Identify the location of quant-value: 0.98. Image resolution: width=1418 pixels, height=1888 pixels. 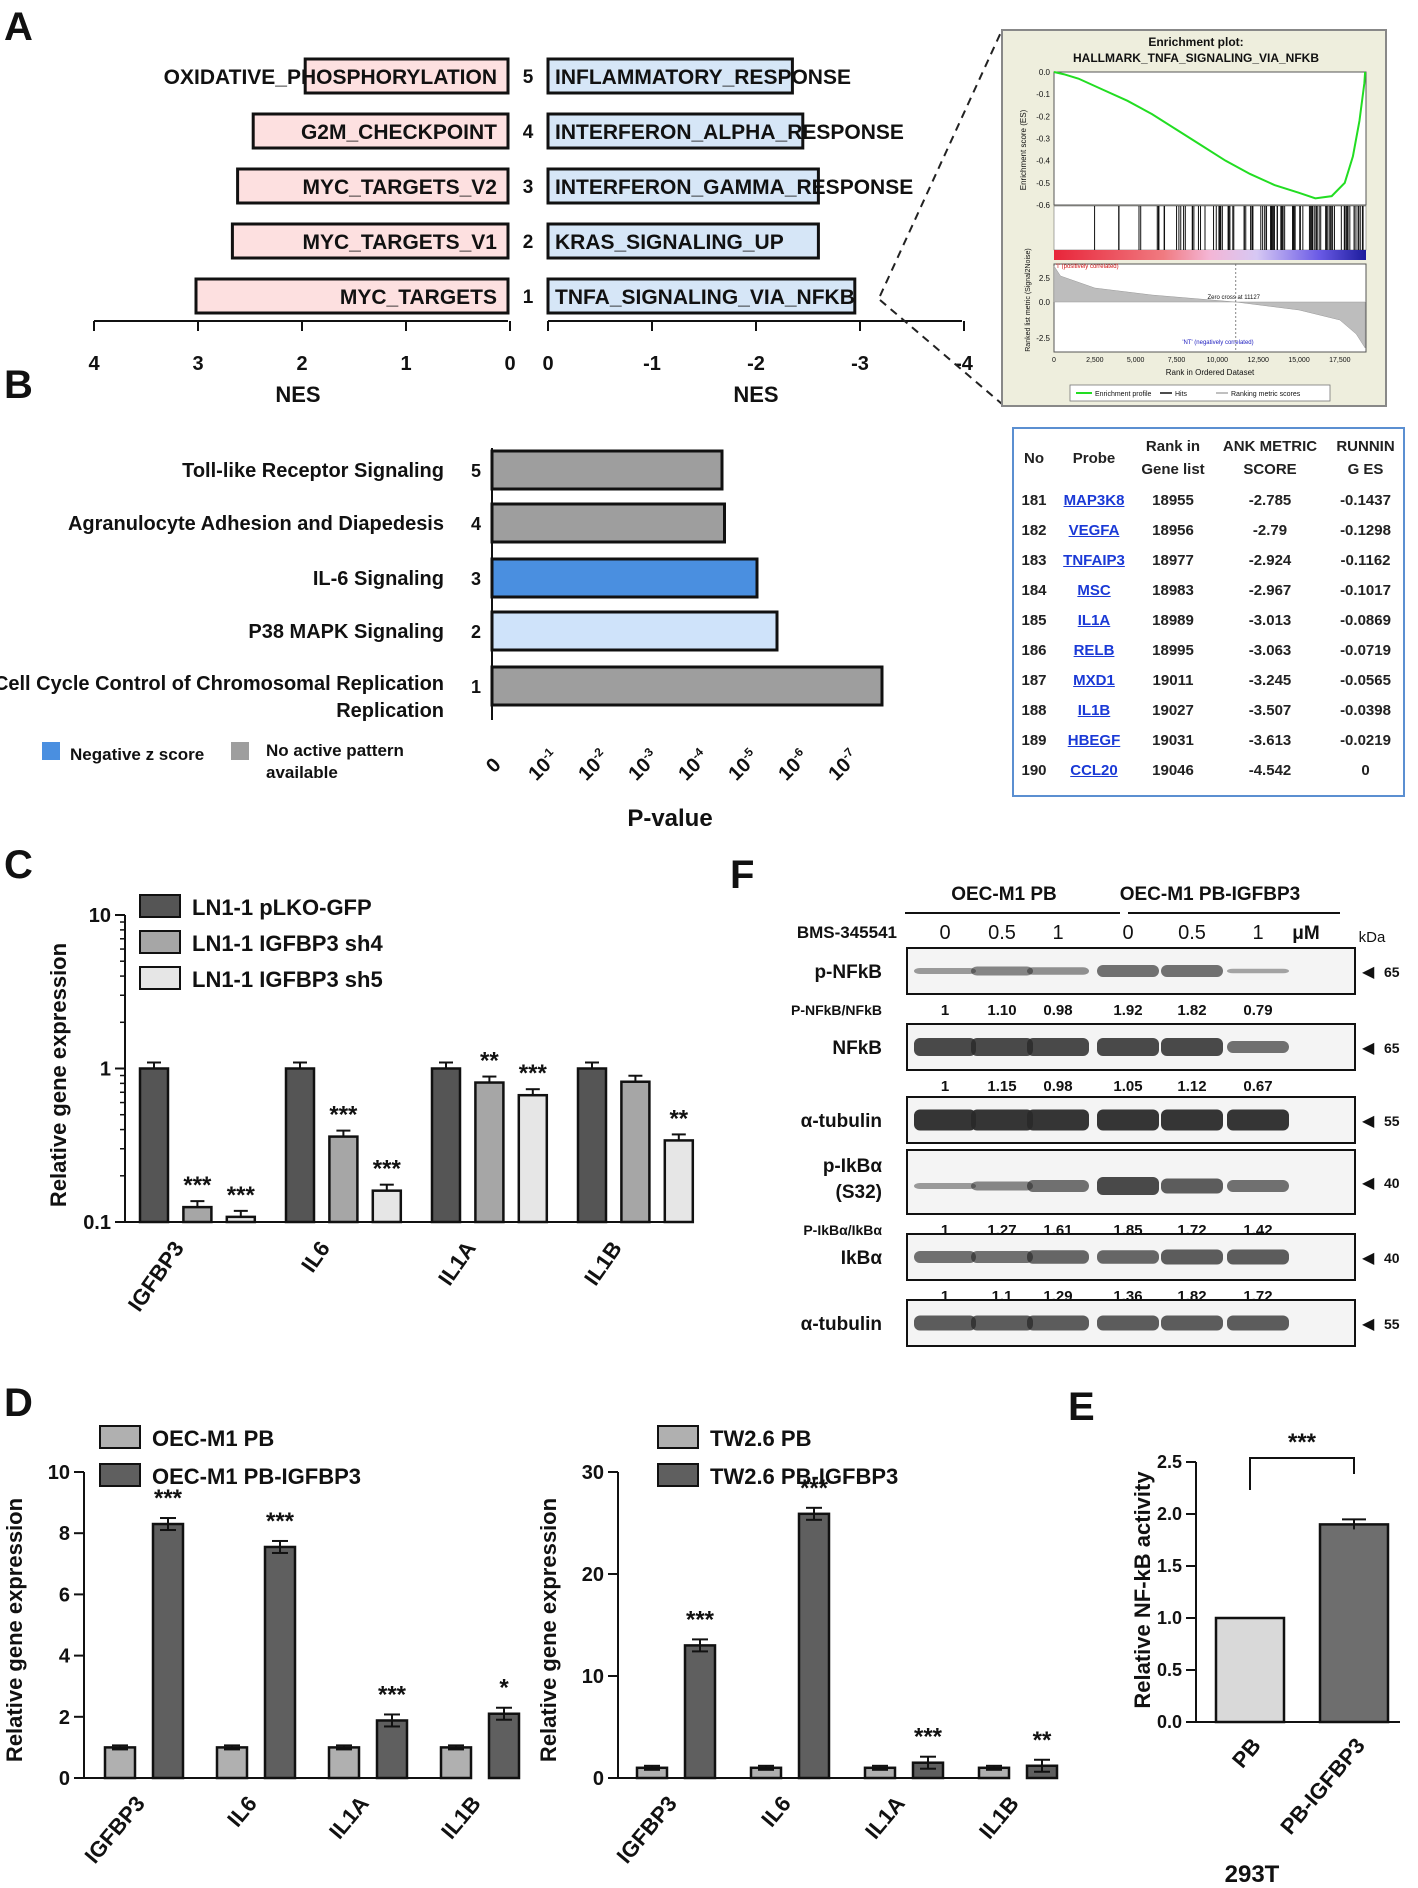
(1057, 1010).